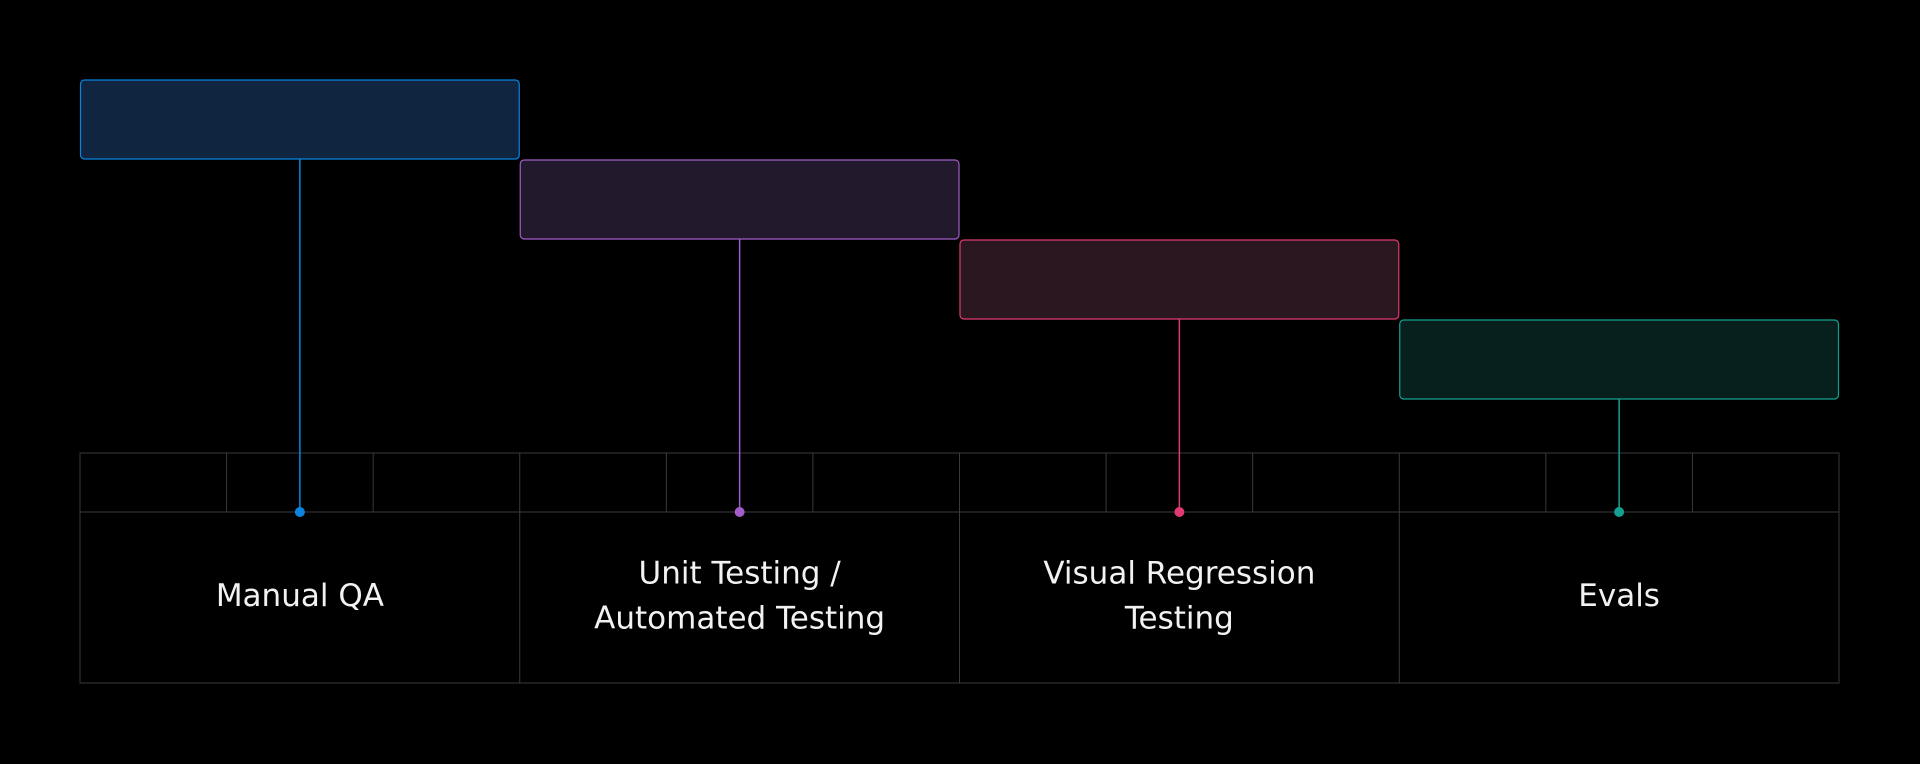 The height and width of the screenshot is (764, 1920). I want to click on stage-label: Evals, so click(1619, 596).